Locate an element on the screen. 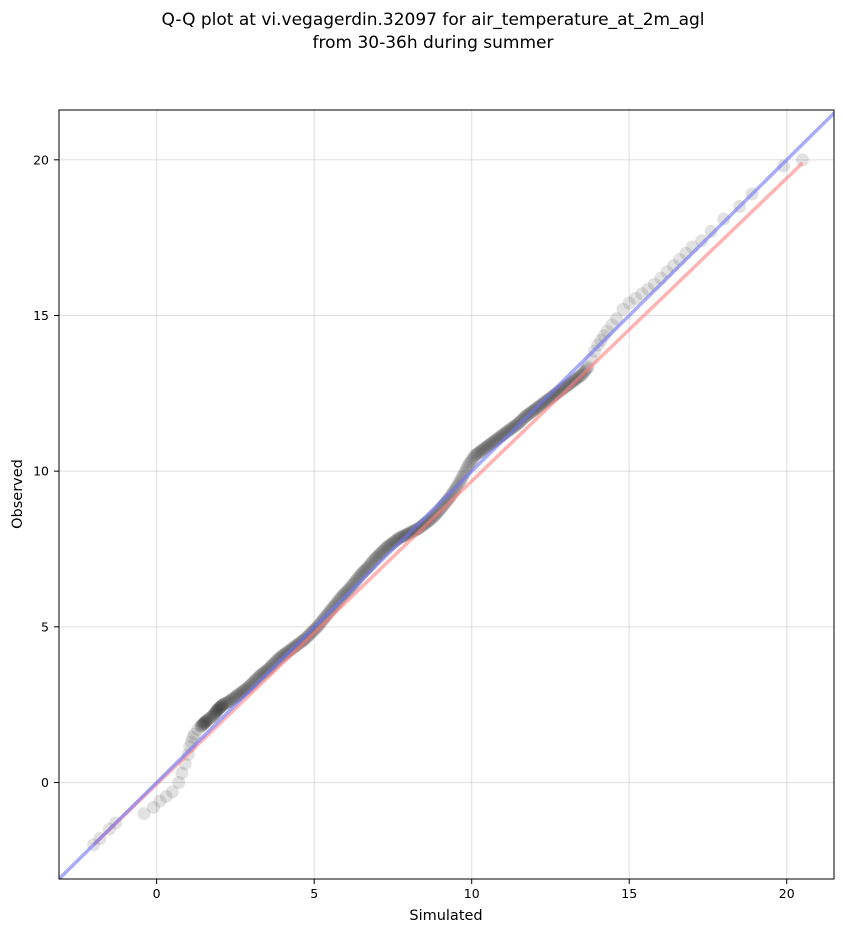 The height and width of the screenshot is (934, 843). x-tick-label: 10 is located at coordinates (472, 893).